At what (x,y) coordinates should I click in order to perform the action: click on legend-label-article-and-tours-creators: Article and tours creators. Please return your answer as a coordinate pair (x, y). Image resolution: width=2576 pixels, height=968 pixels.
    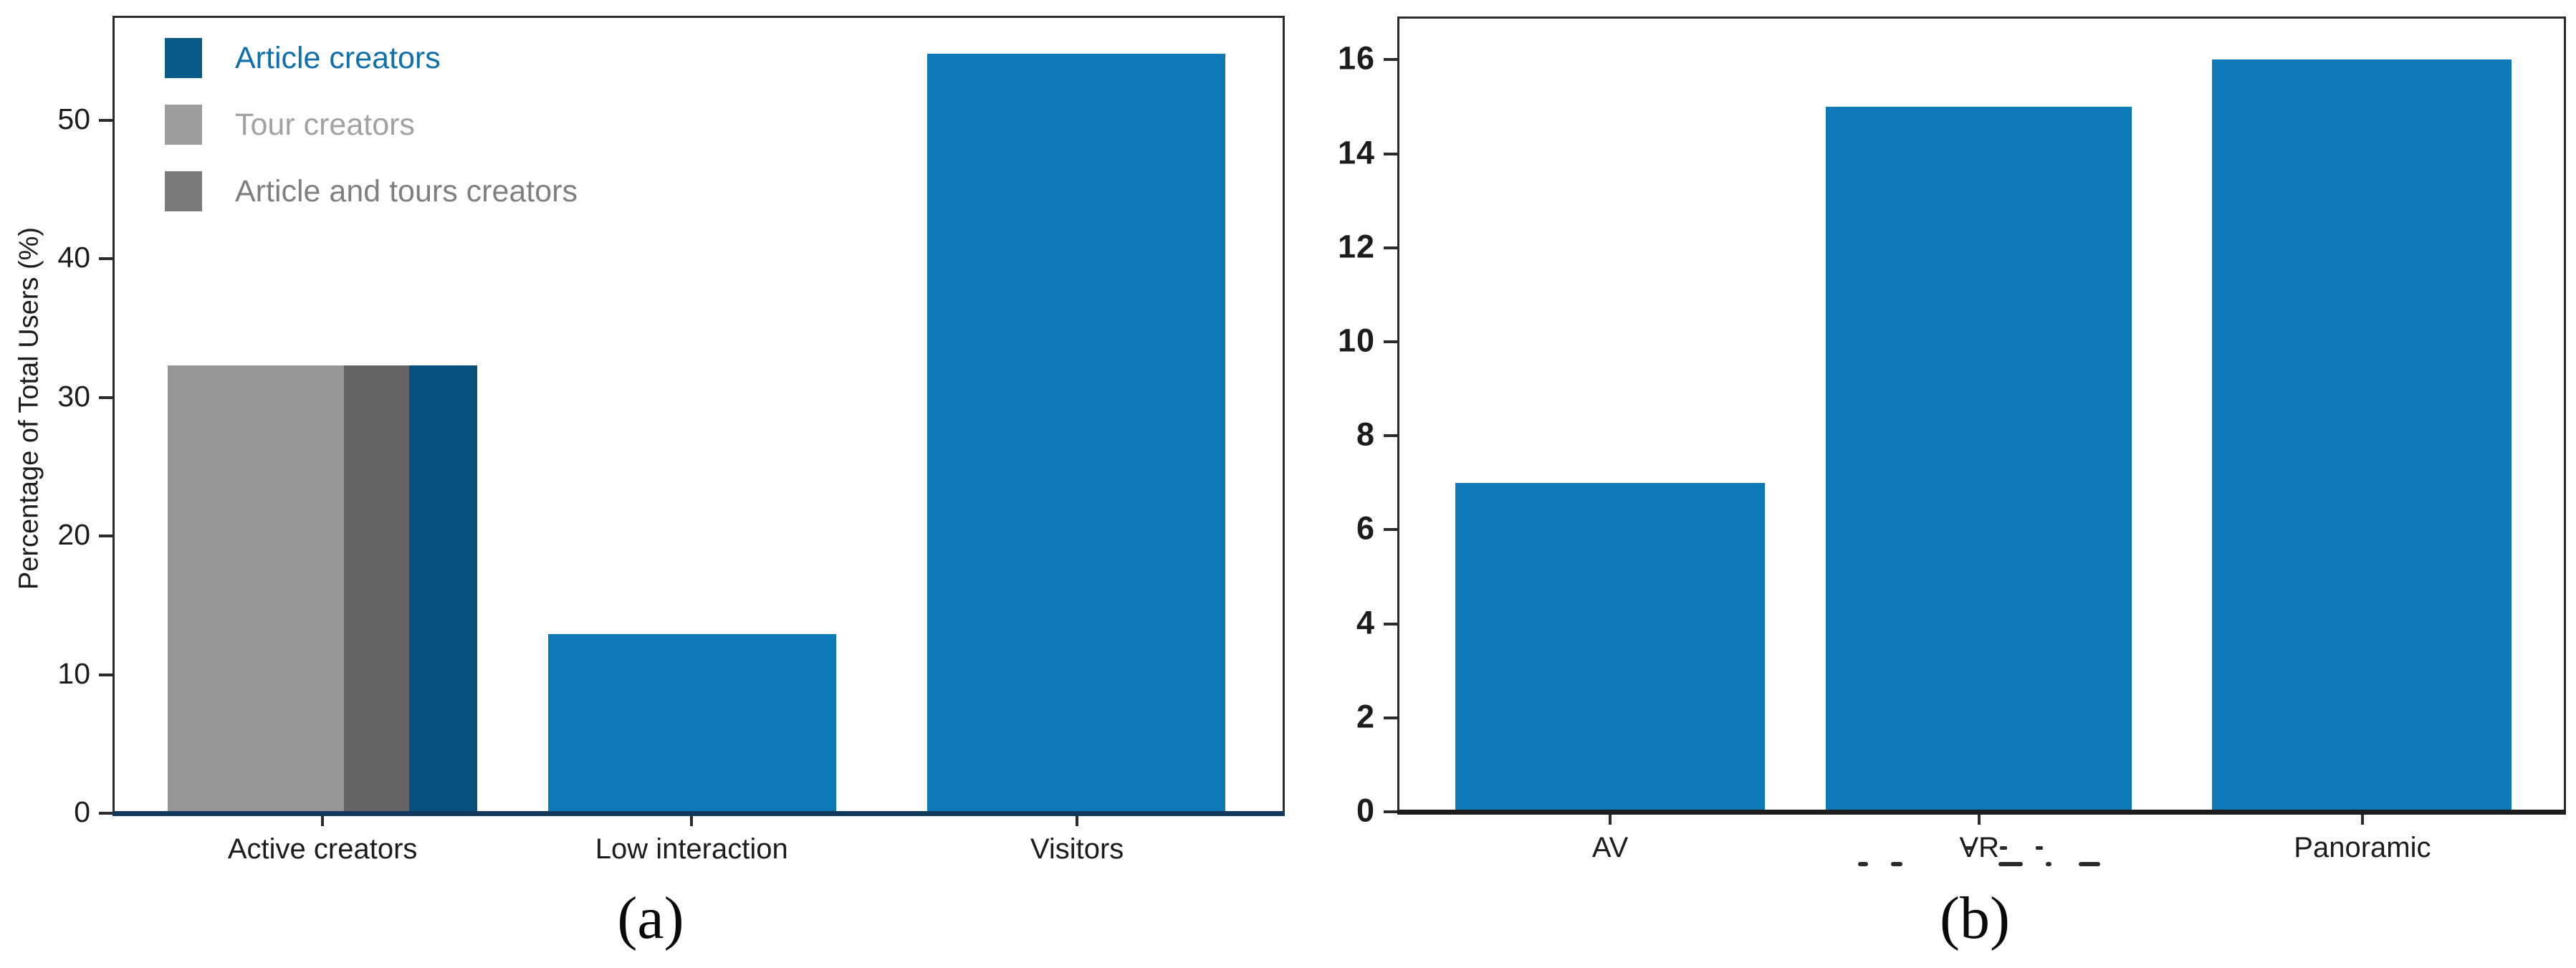
    Looking at the image, I should click on (406, 191).